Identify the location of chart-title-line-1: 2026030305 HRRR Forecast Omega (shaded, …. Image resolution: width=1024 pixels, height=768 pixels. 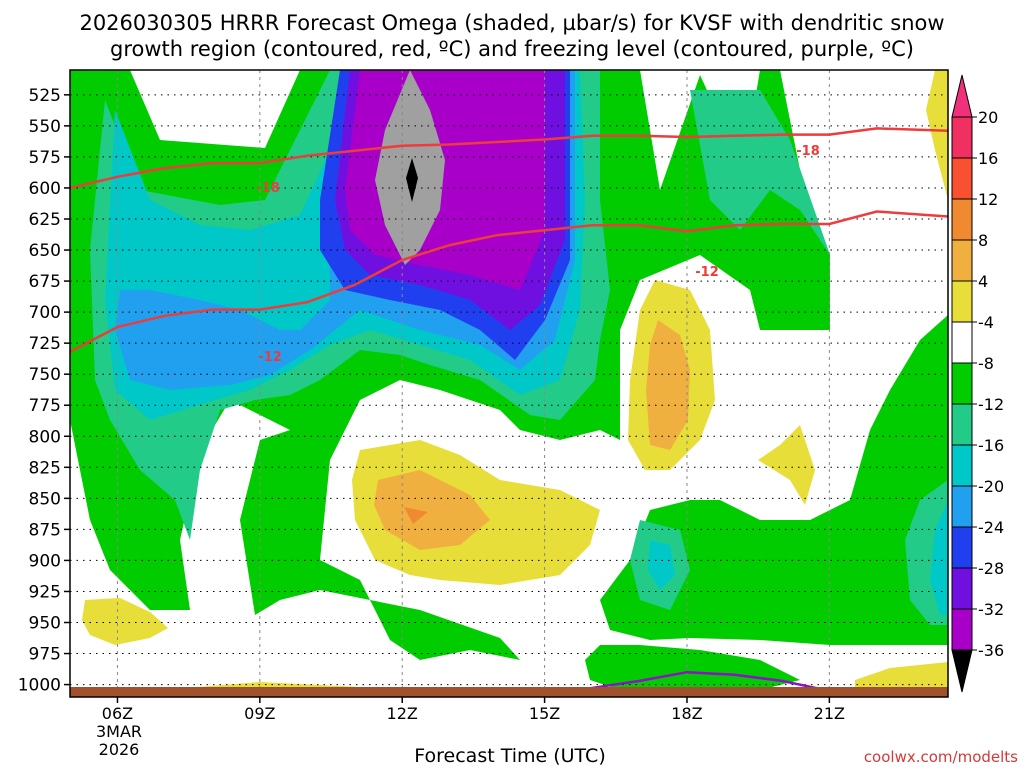
(511, 23).